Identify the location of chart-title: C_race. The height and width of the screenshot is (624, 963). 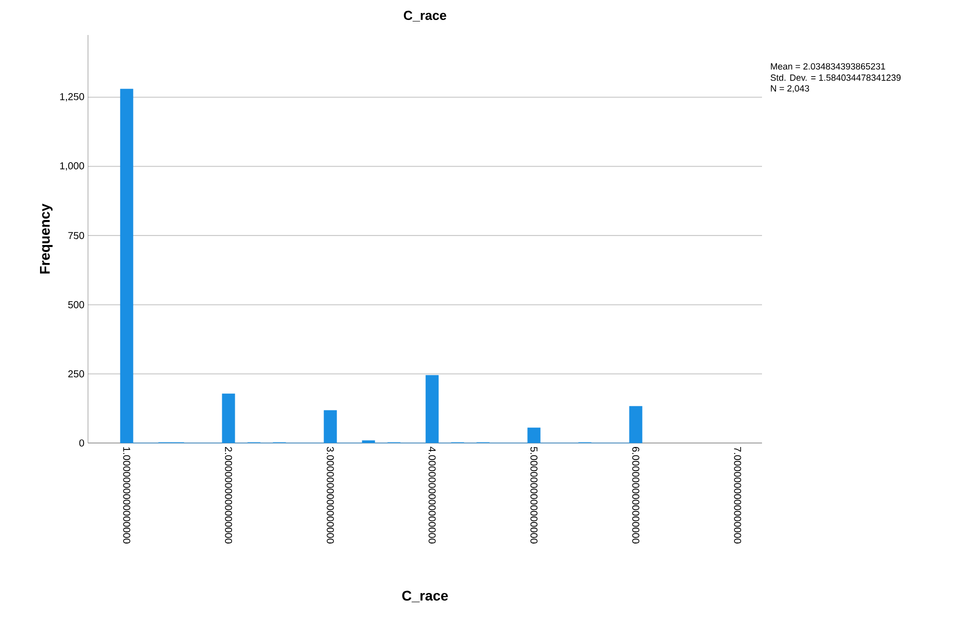
(425, 16).